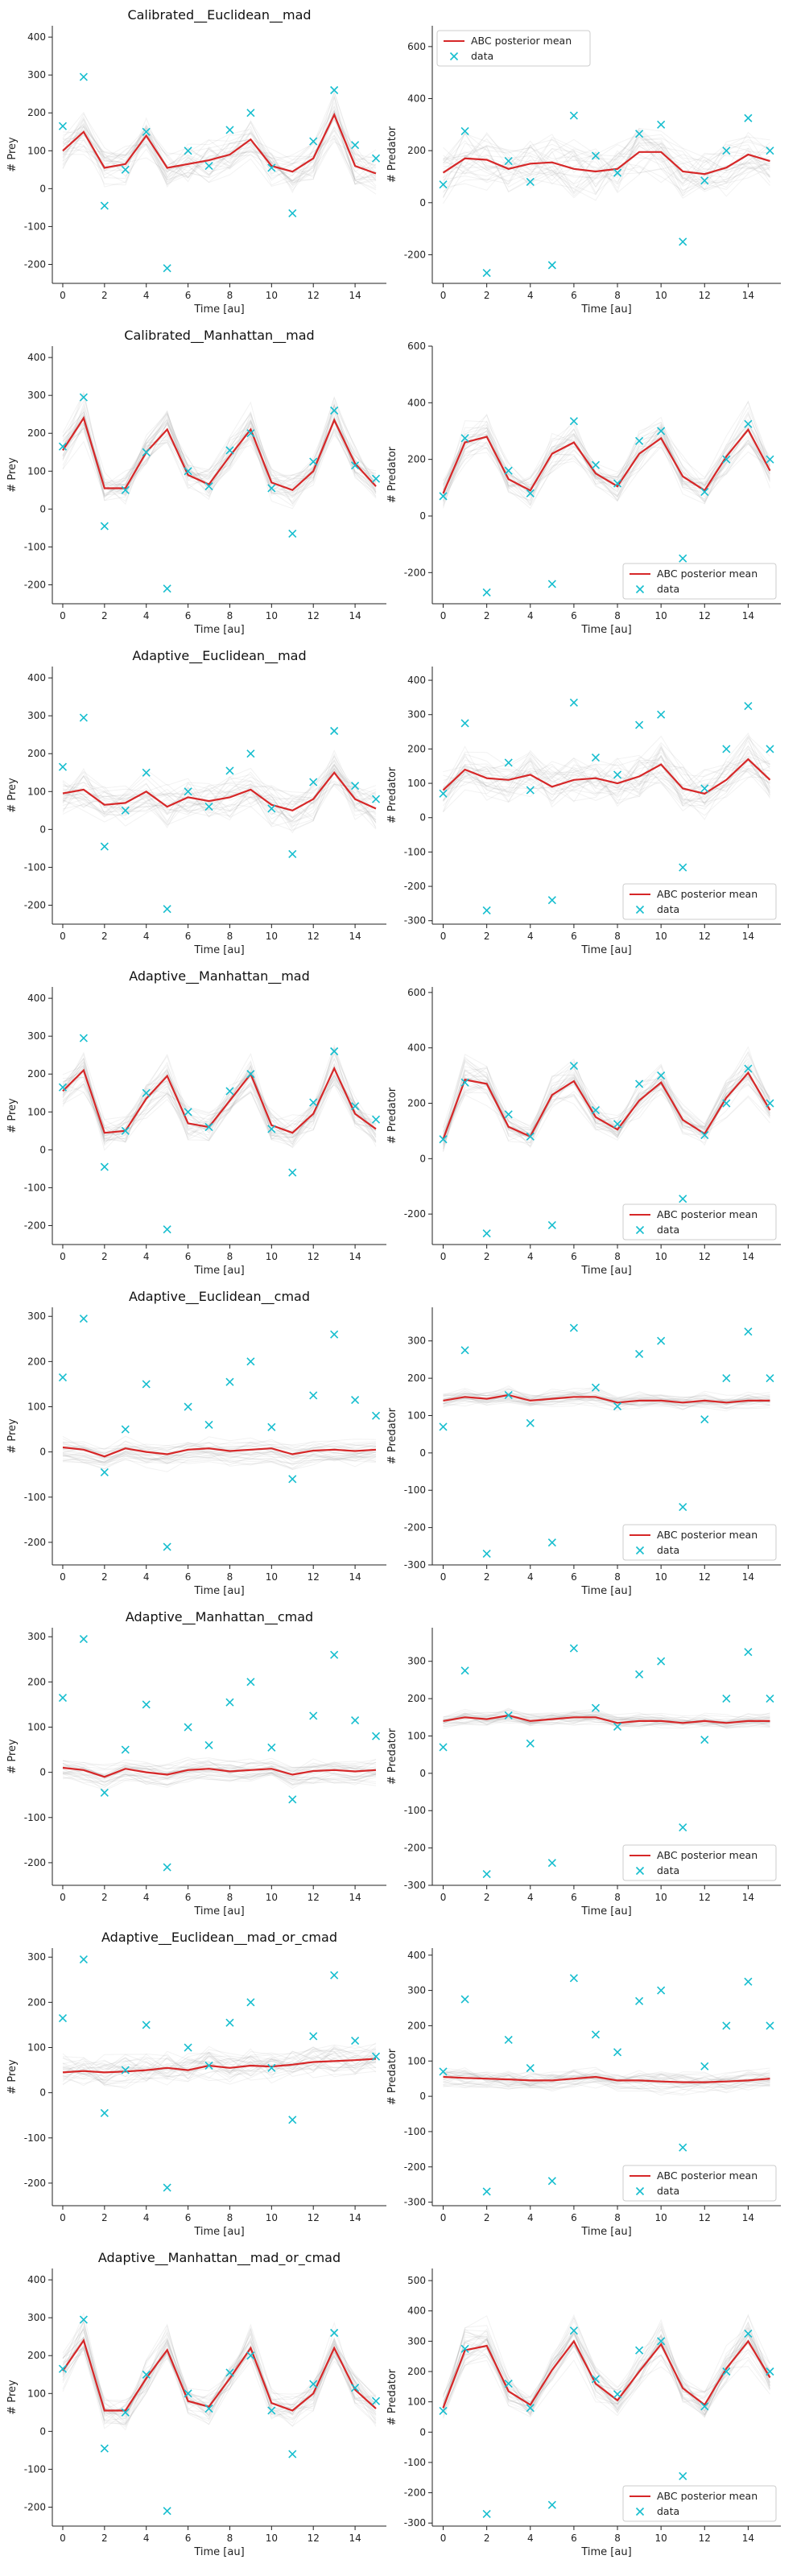 The width and height of the screenshot is (805, 2576). Describe the element at coordinates (219, 1297) in the screenshot. I see `panel-title: Adaptive__Euclidean__cmad` at that location.